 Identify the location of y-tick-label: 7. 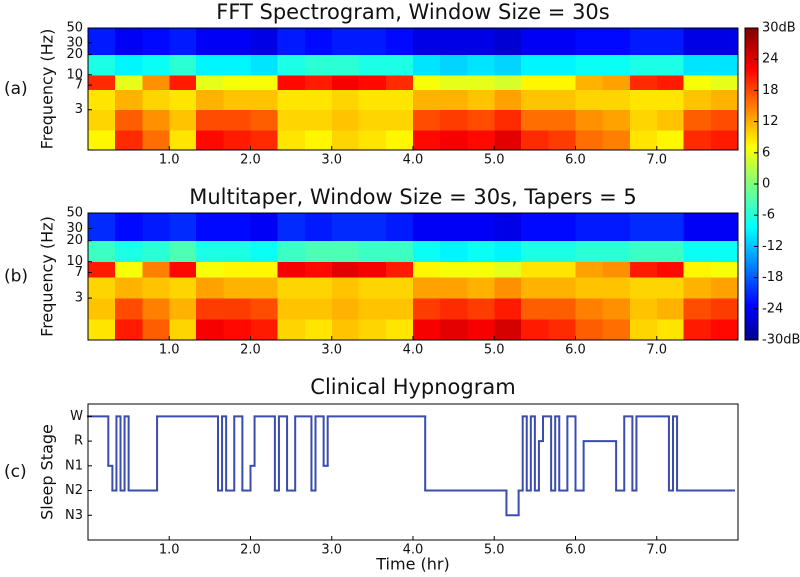
(79, 85).